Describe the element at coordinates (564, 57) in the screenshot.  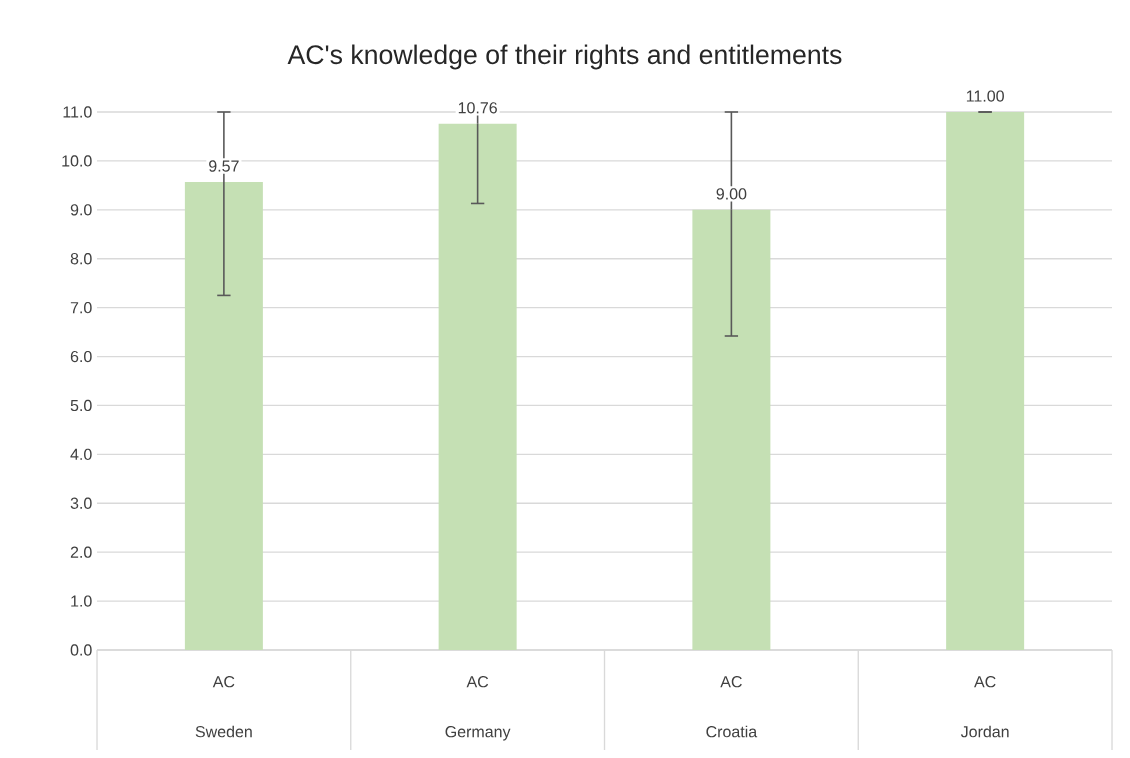
I see `chart-title: AC's knowledge of their rights and entitlements` at that location.